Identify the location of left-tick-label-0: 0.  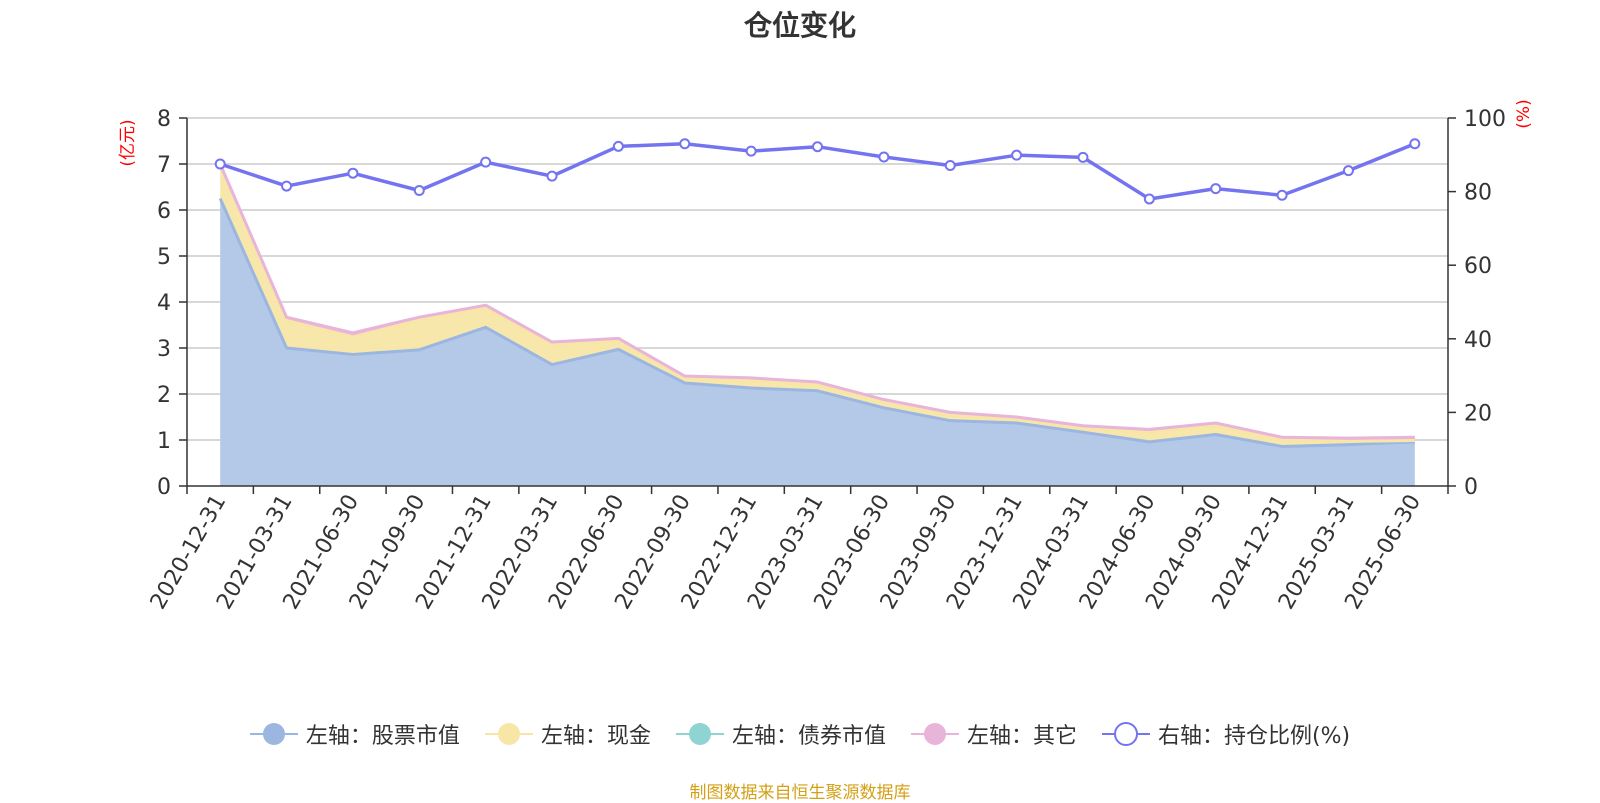
(164, 487).